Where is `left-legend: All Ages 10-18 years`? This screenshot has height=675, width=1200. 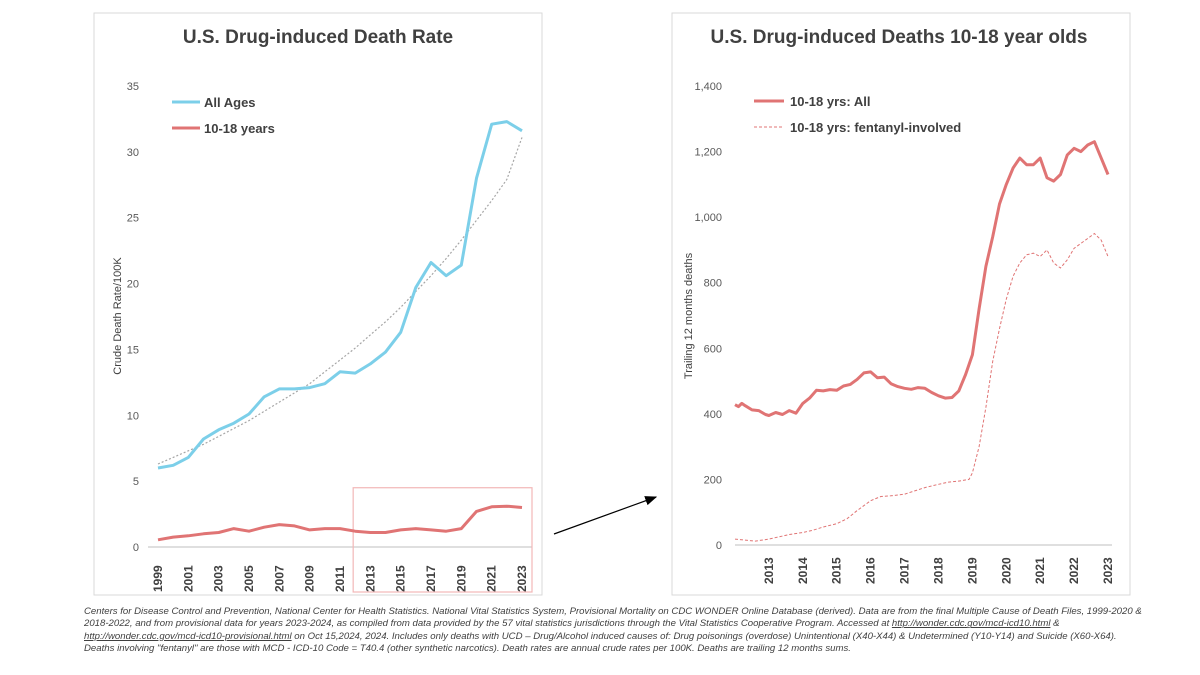 left-legend: All Ages 10-18 years is located at coordinates (223, 115).